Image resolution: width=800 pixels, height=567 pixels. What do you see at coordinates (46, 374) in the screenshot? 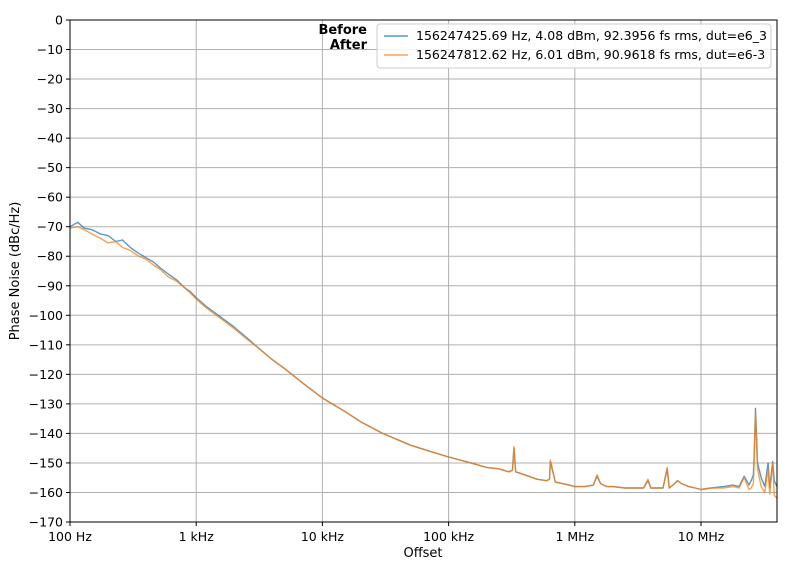
I see `y-tick-label: −120` at bounding box center [46, 374].